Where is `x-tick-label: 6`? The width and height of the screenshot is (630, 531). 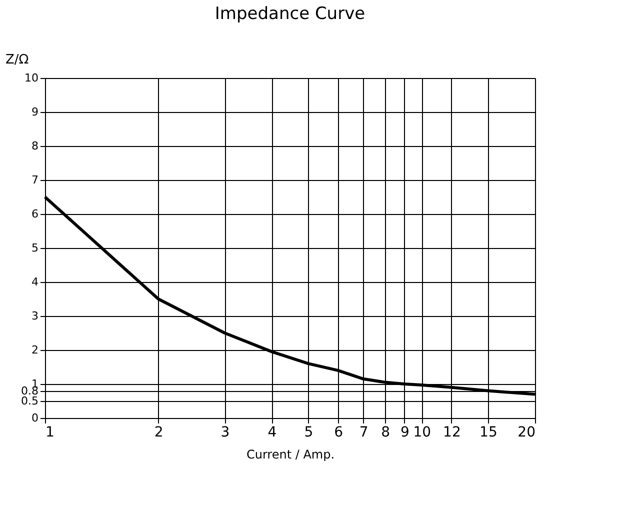
x-tick-label: 6 is located at coordinates (339, 432).